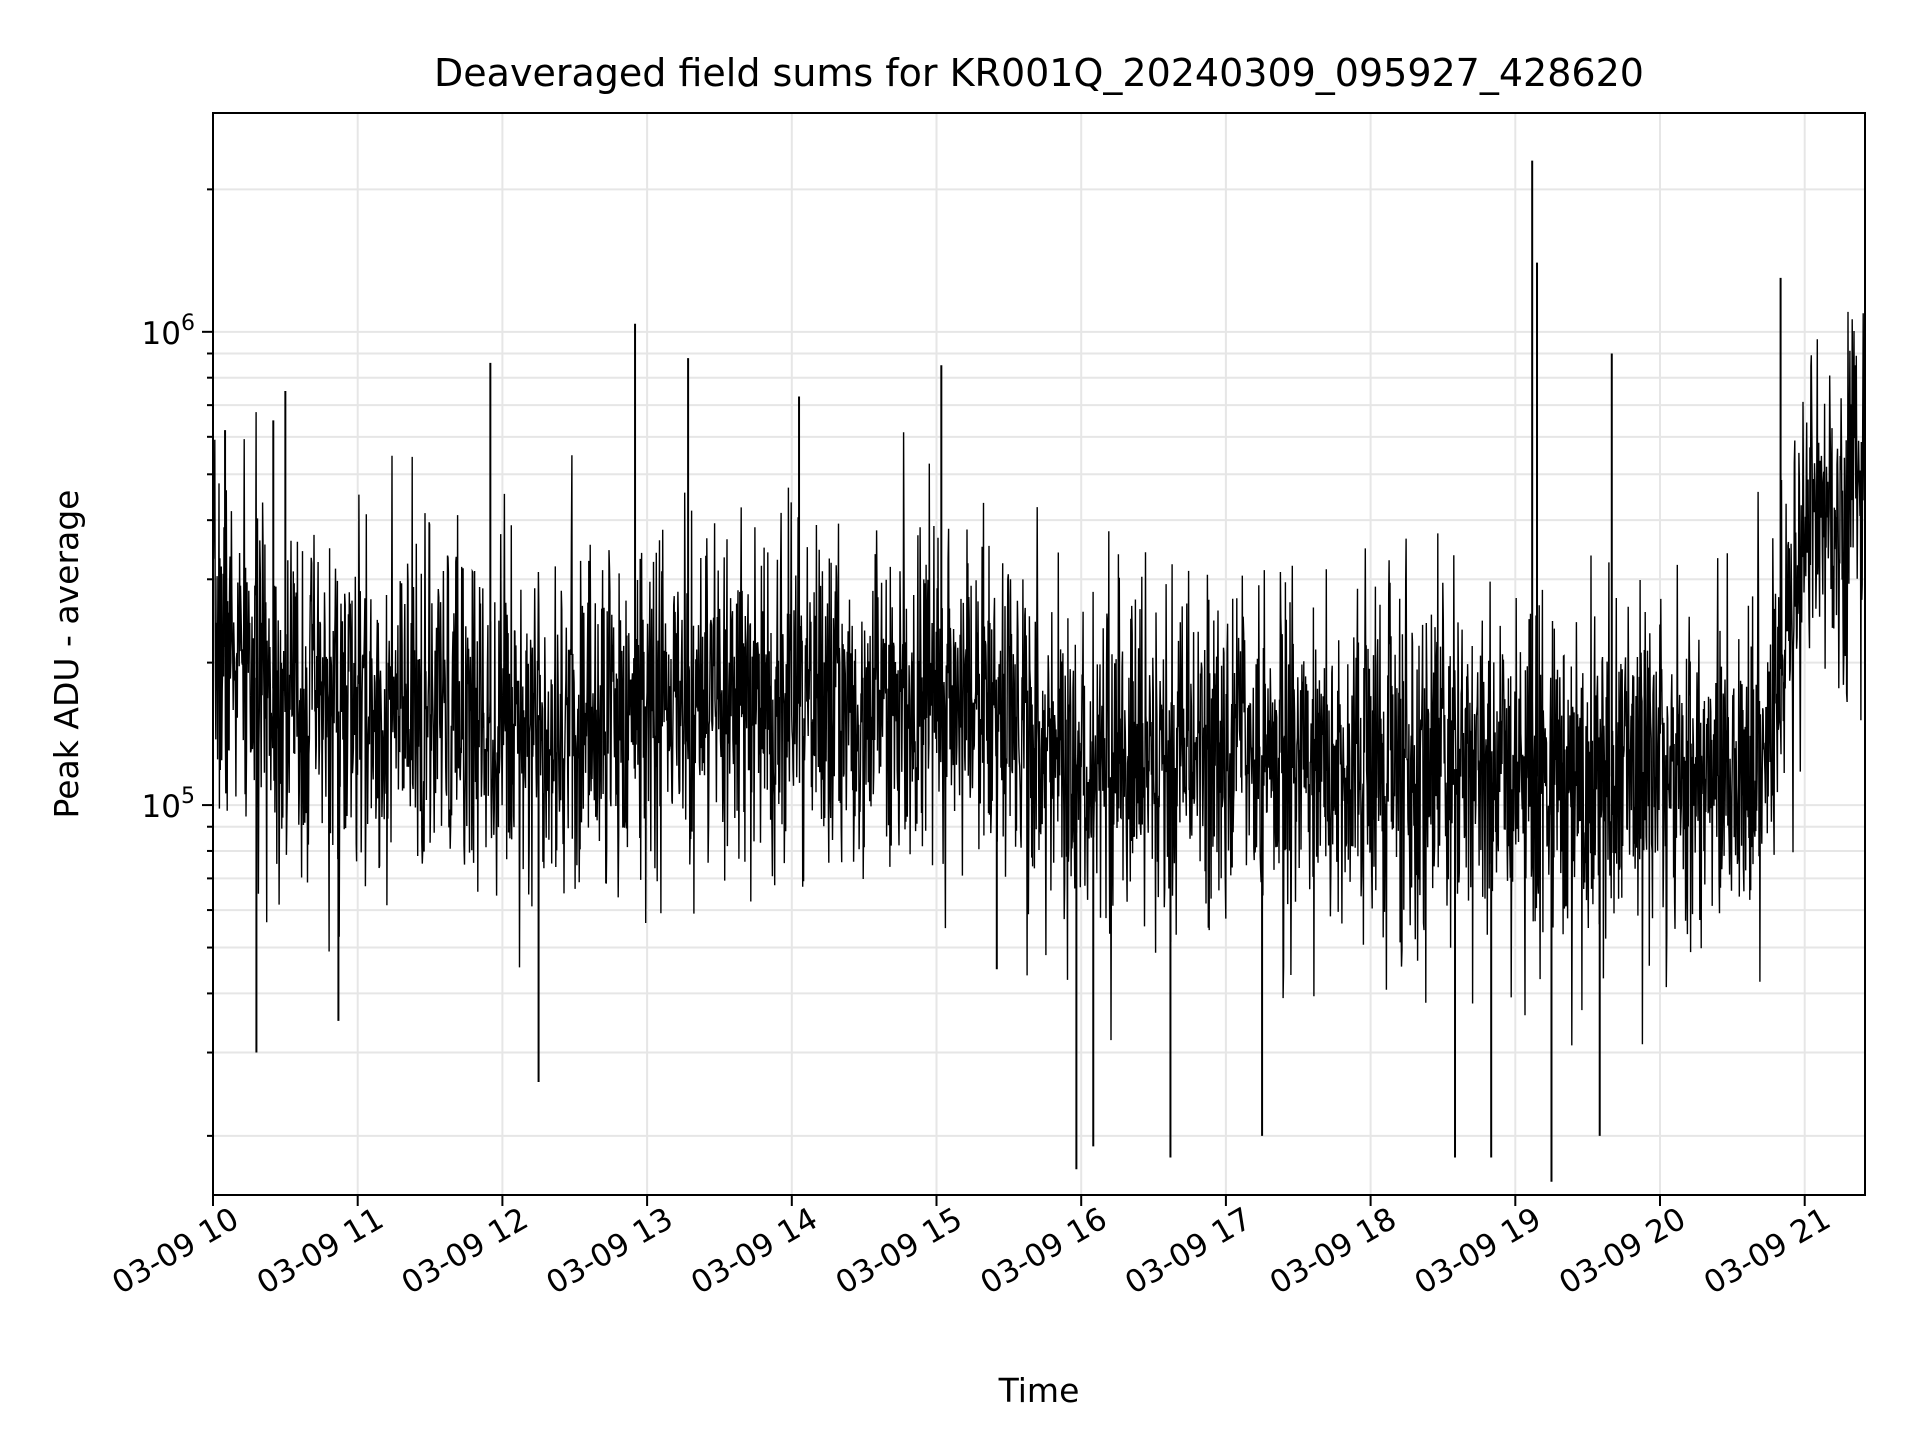 This screenshot has width=1920, height=1440. Describe the element at coordinates (168, 804) in the screenshot. I see `y-tick-label: 10⁵` at that location.